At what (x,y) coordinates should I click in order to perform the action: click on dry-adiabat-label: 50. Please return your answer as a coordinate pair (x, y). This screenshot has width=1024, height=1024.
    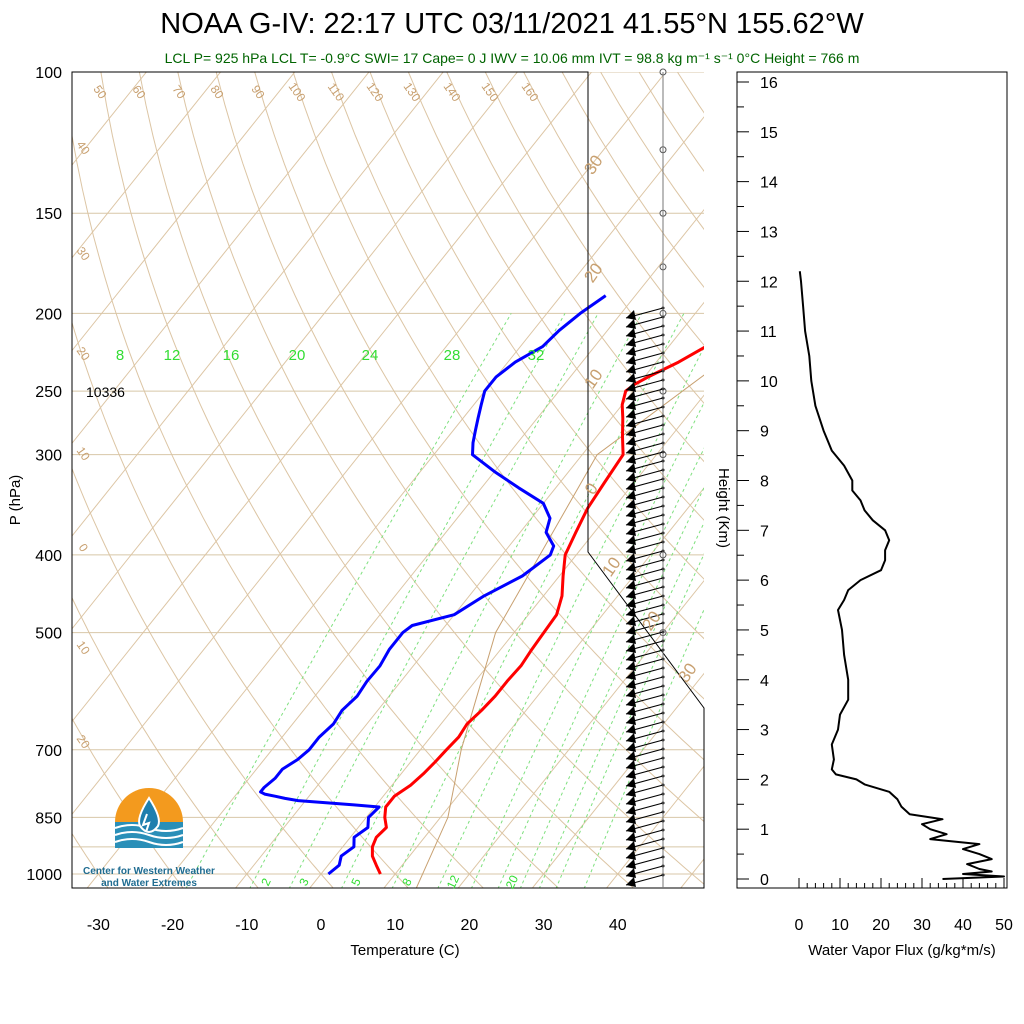
    Looking at the image, I should click on (99, 92).